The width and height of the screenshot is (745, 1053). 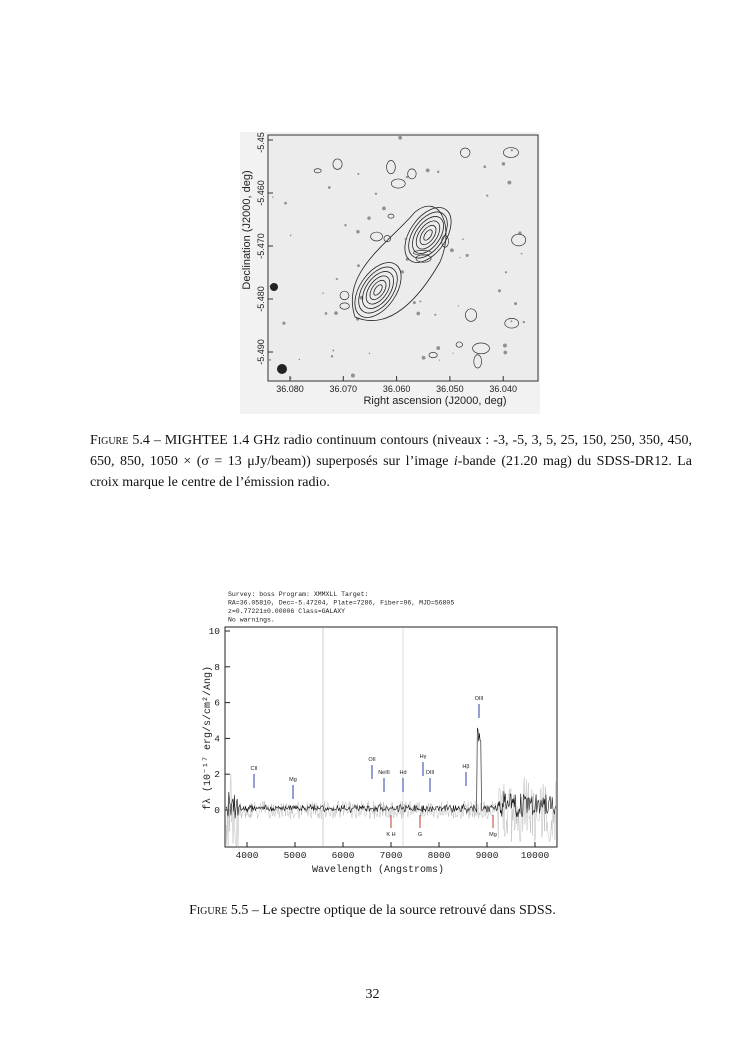 I want to click on line-label: Mg, so click(x=493, y=835).